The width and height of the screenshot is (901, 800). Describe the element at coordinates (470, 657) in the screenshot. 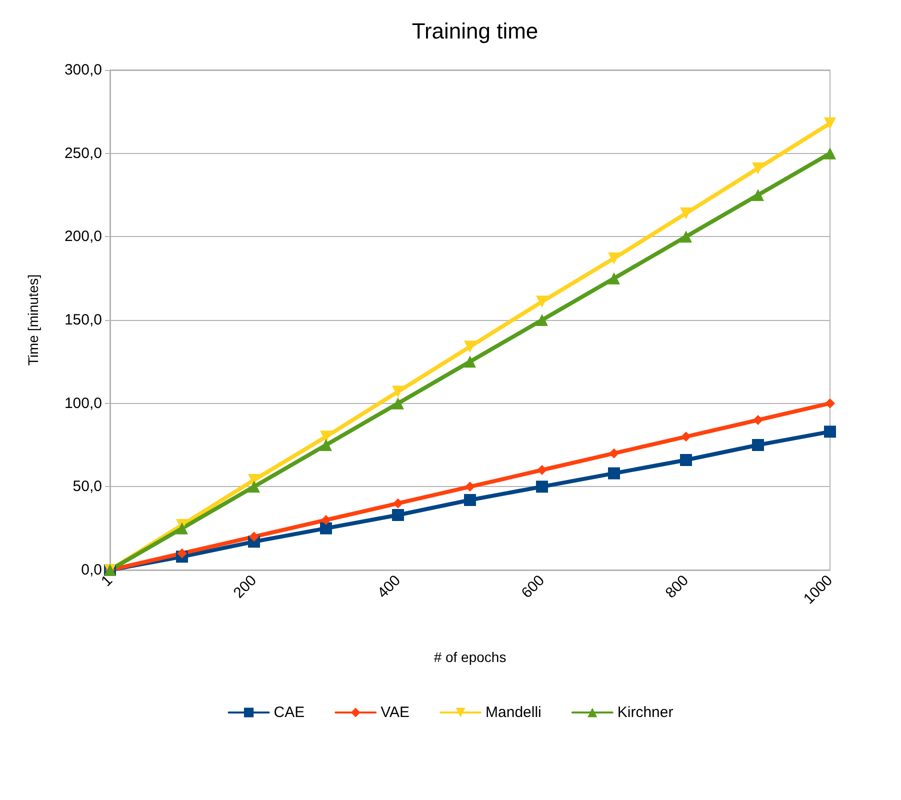

I see `x-axis-title: # of epochs` at that location.